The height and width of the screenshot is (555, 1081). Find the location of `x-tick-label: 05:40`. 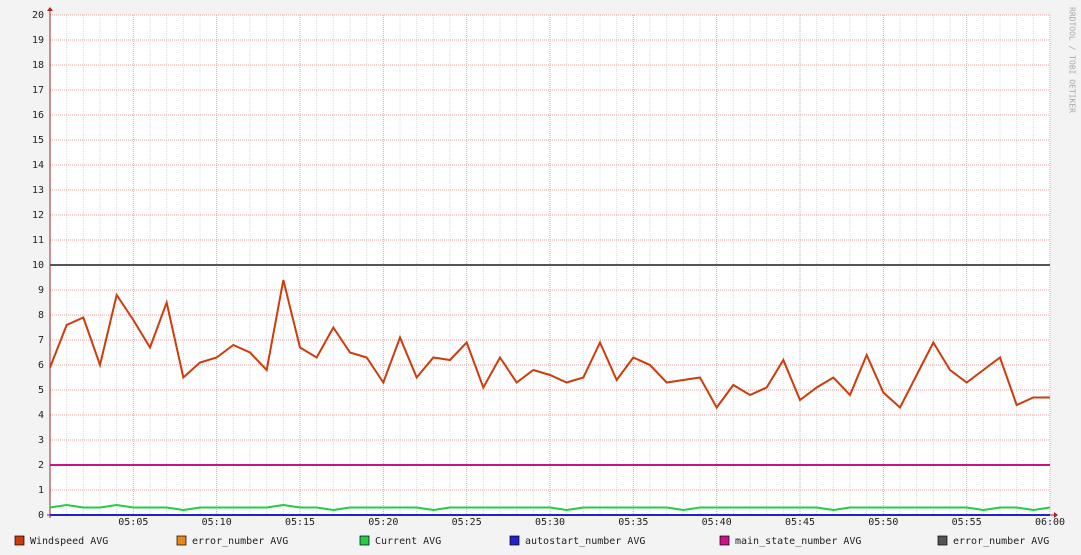

x-tick-label: 05:40 is located at coordinates (717, 522).